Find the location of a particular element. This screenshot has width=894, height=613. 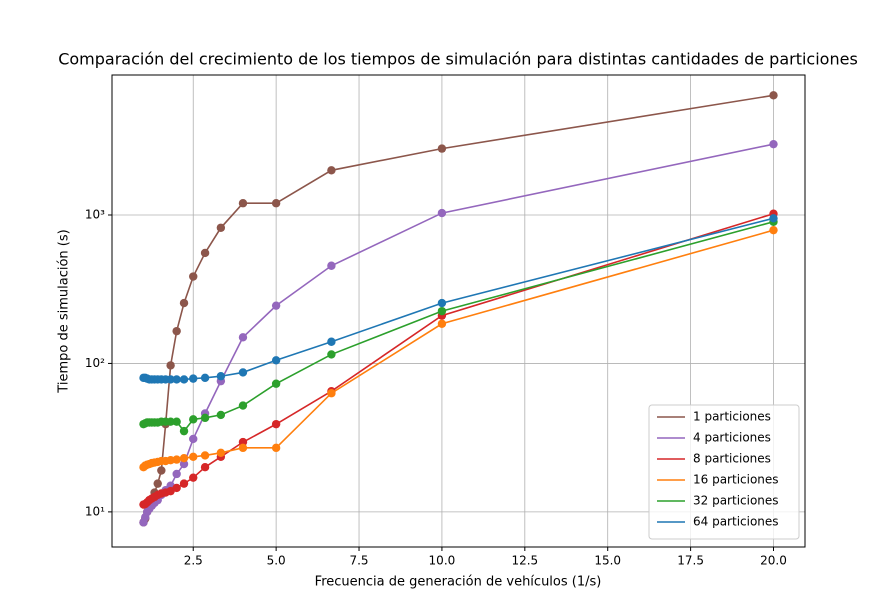

y-tick-label: 10² is located at coordinates (95, 363).